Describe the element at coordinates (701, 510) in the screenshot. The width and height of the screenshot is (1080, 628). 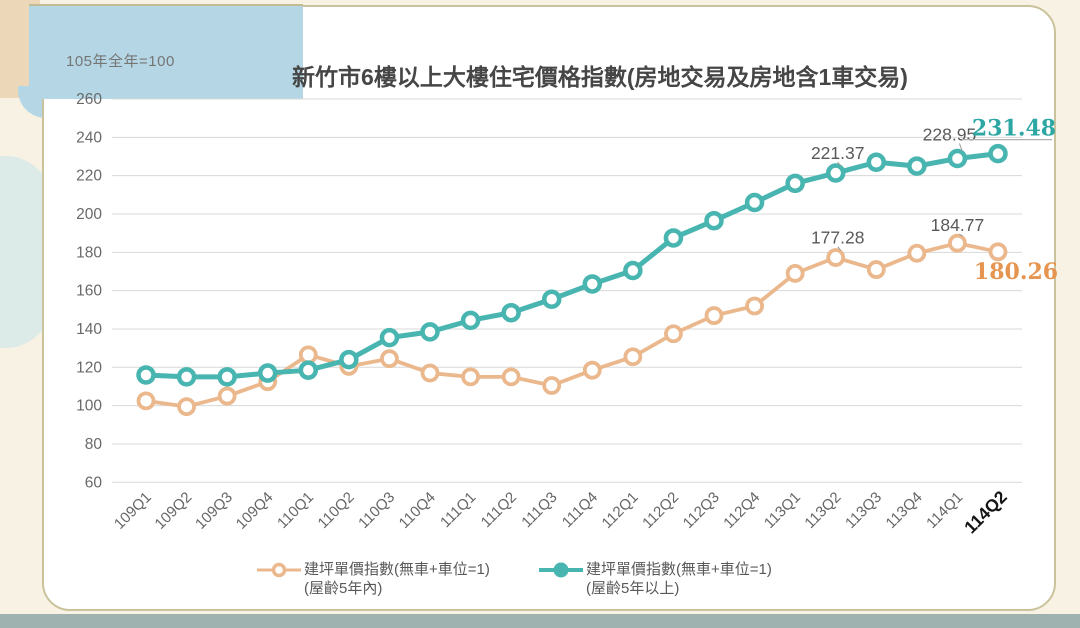
I see `x-tick-label: 112Q3` at that location.